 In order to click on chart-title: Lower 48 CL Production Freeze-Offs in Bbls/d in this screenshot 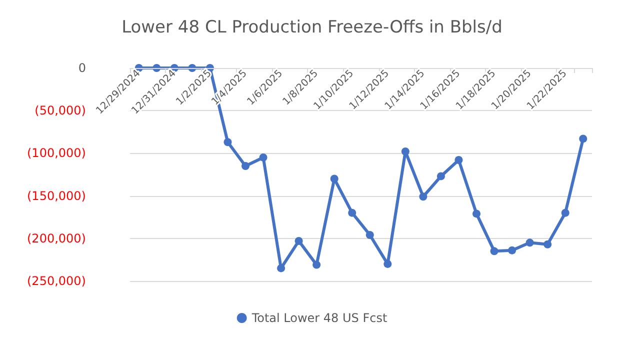, I will do `click(312, 28)`.